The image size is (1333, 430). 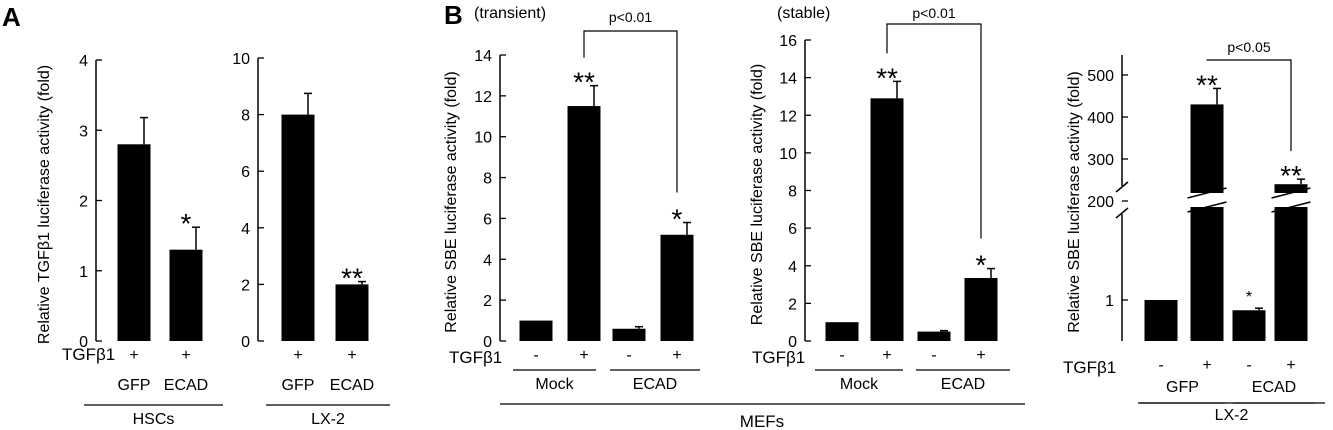 What do you see at coordinates (487, 342) in the screenshot?
I see `b-transient-tick-label: 0` at bounding box center [487, 342].